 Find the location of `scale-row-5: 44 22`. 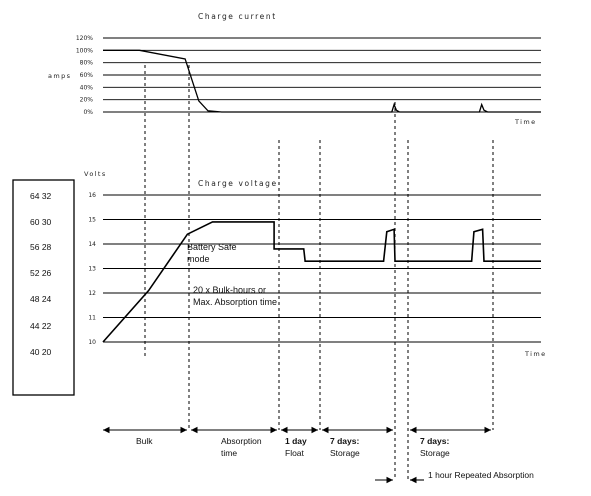

scale-row-5: 44 22 is located at coordinates (41, 326).